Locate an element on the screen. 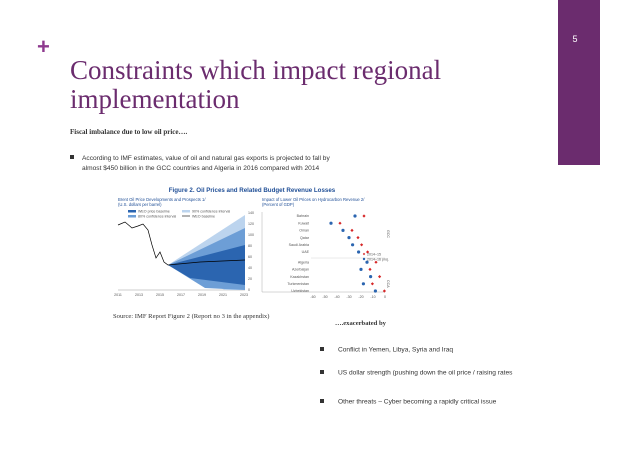  x-tick-label: 2021 is located at coordinates (223, 295).